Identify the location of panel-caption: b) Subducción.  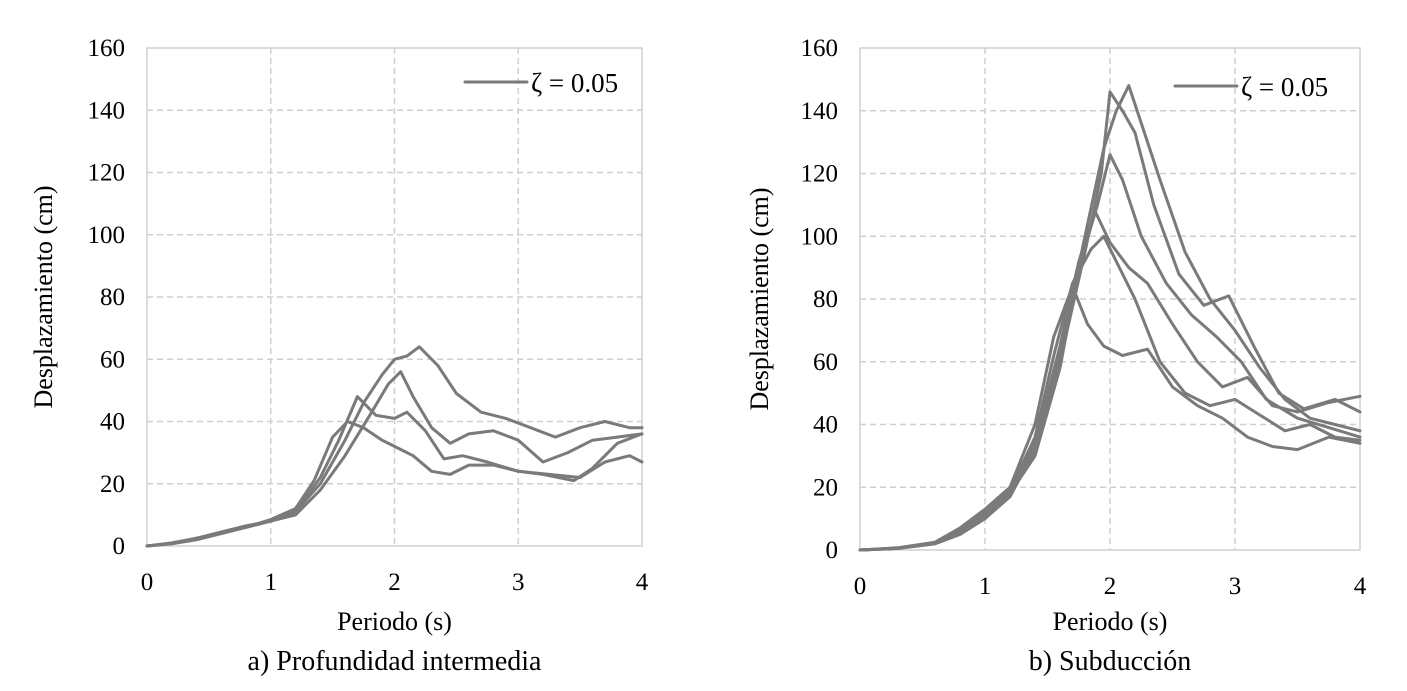
(1110, 661).